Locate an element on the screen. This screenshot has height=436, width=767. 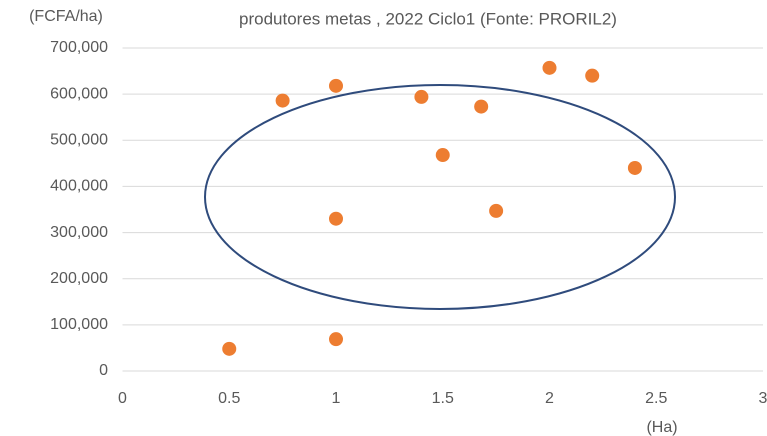
x-tick-label: 3 is located at coordinates (763, 398).